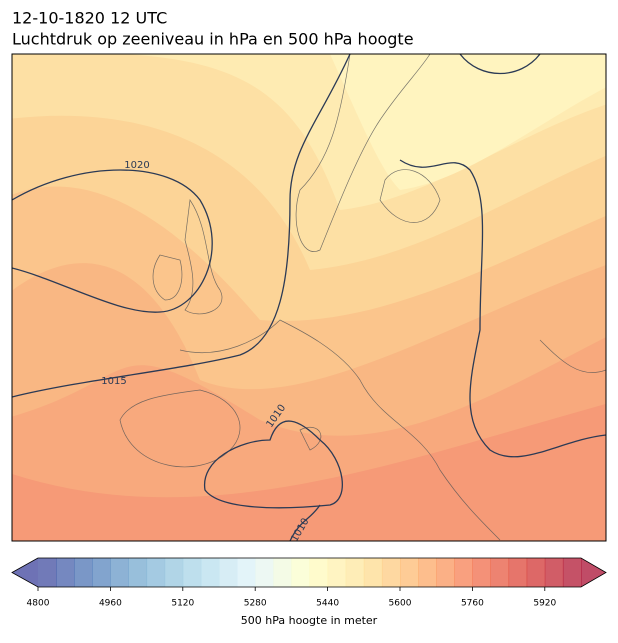 This screenshot has width=618, height=643. I want to click on field-band, so click(468, 122).